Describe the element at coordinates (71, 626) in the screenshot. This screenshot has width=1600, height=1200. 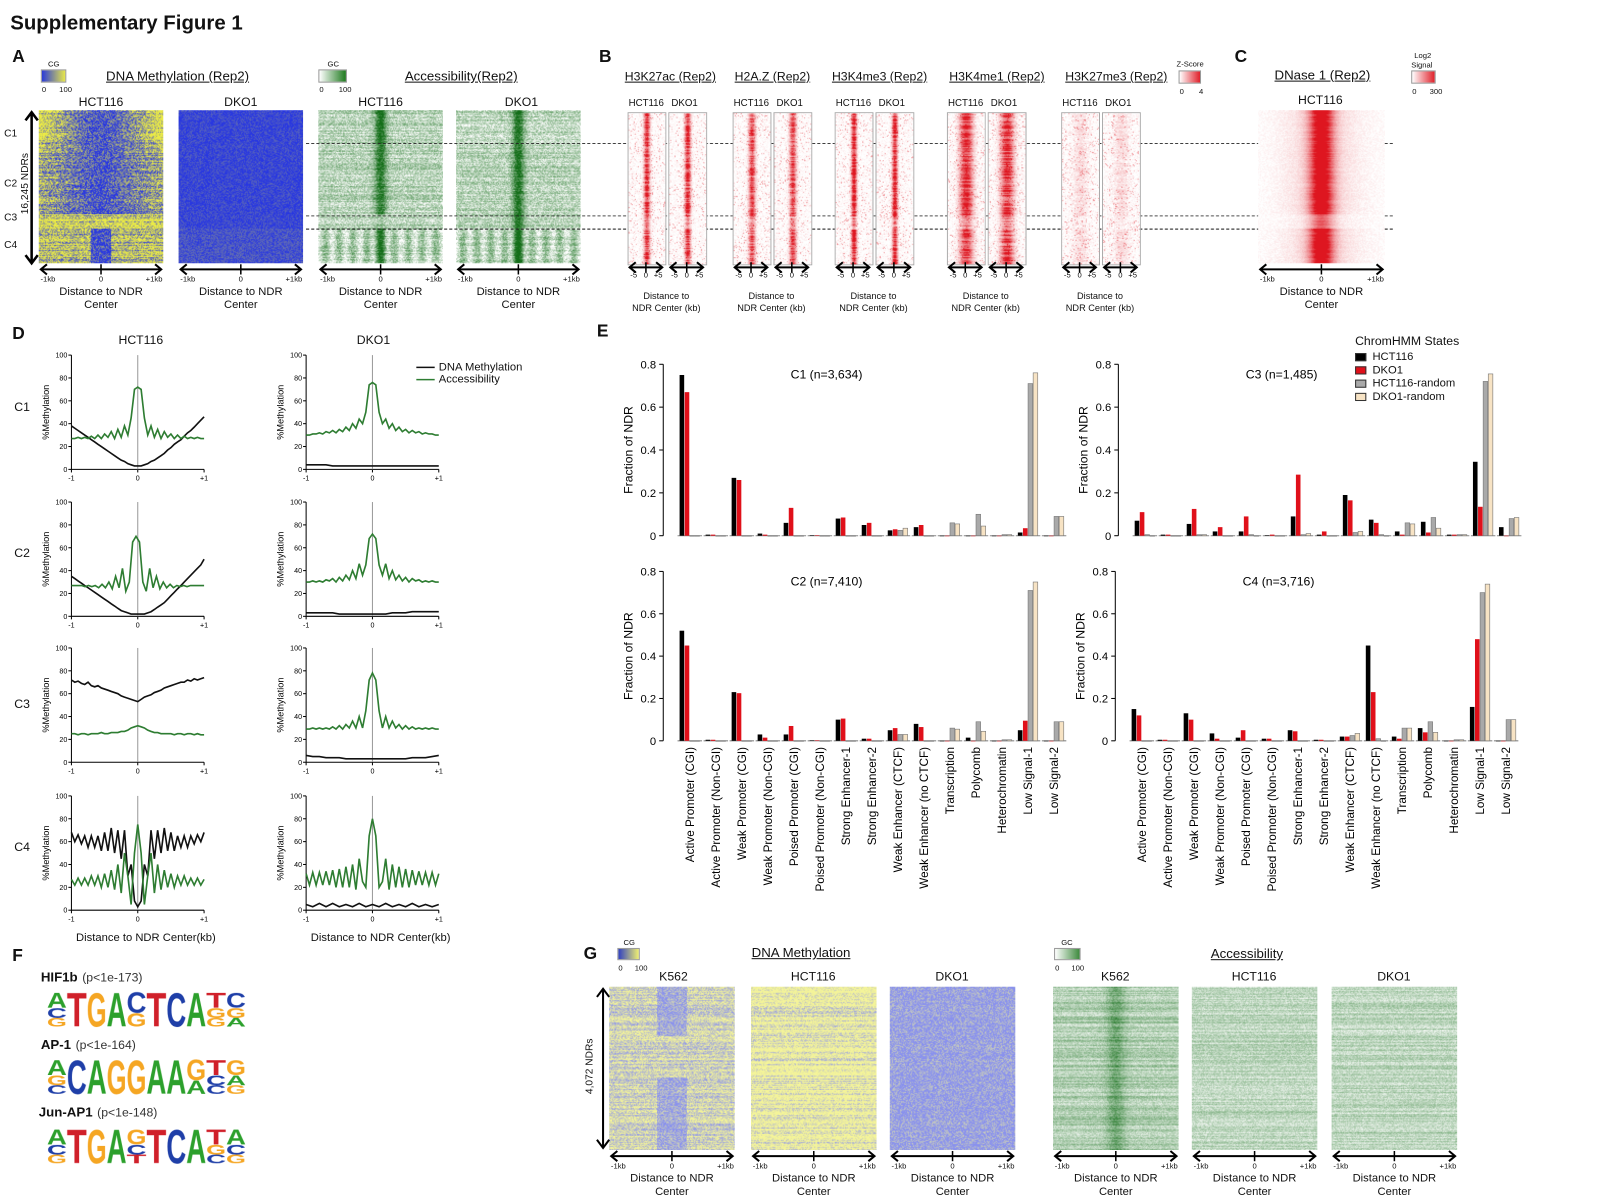
I see `x-tick-label: -1` at that location.